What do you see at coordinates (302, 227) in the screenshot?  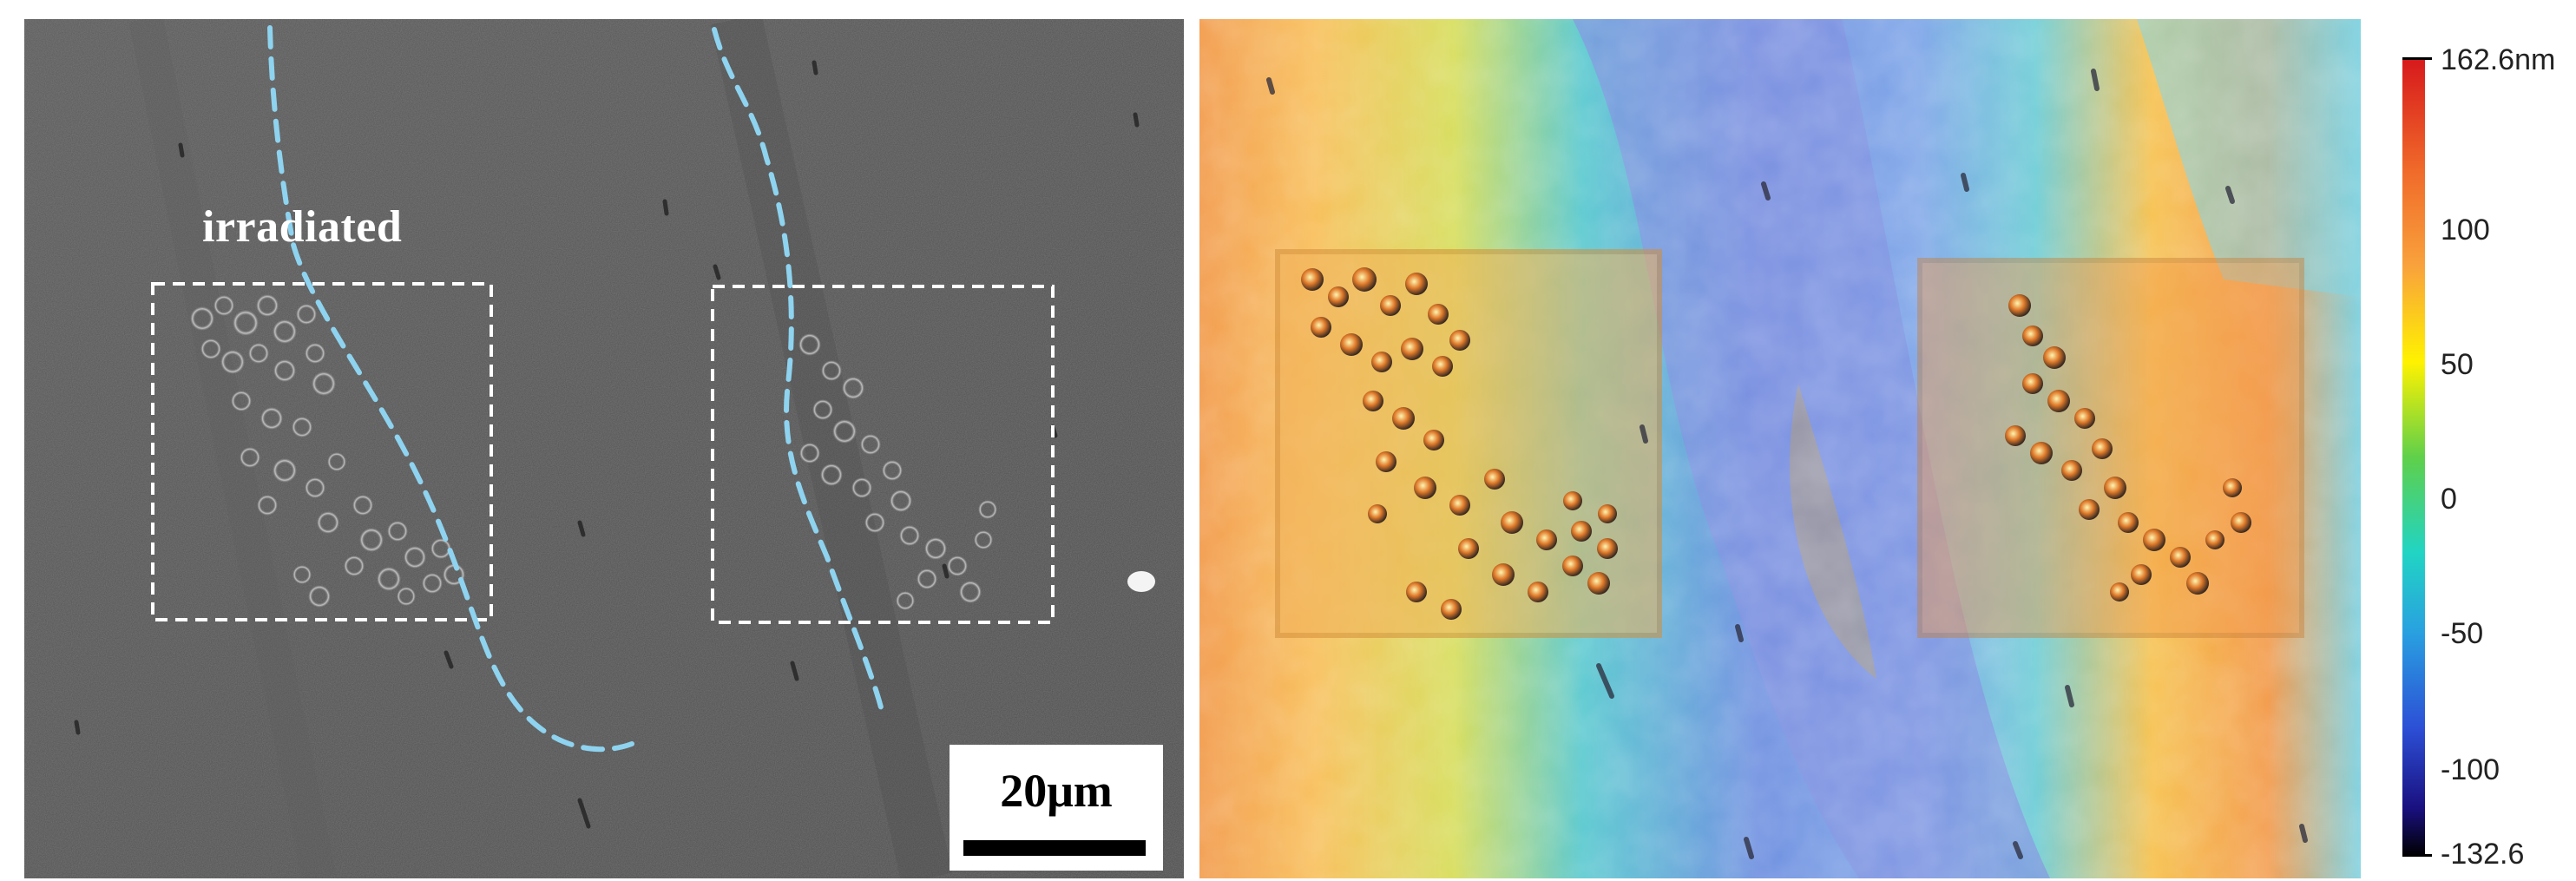 I see `irradiated-label: irradiated` at bounding box center [302, 227].